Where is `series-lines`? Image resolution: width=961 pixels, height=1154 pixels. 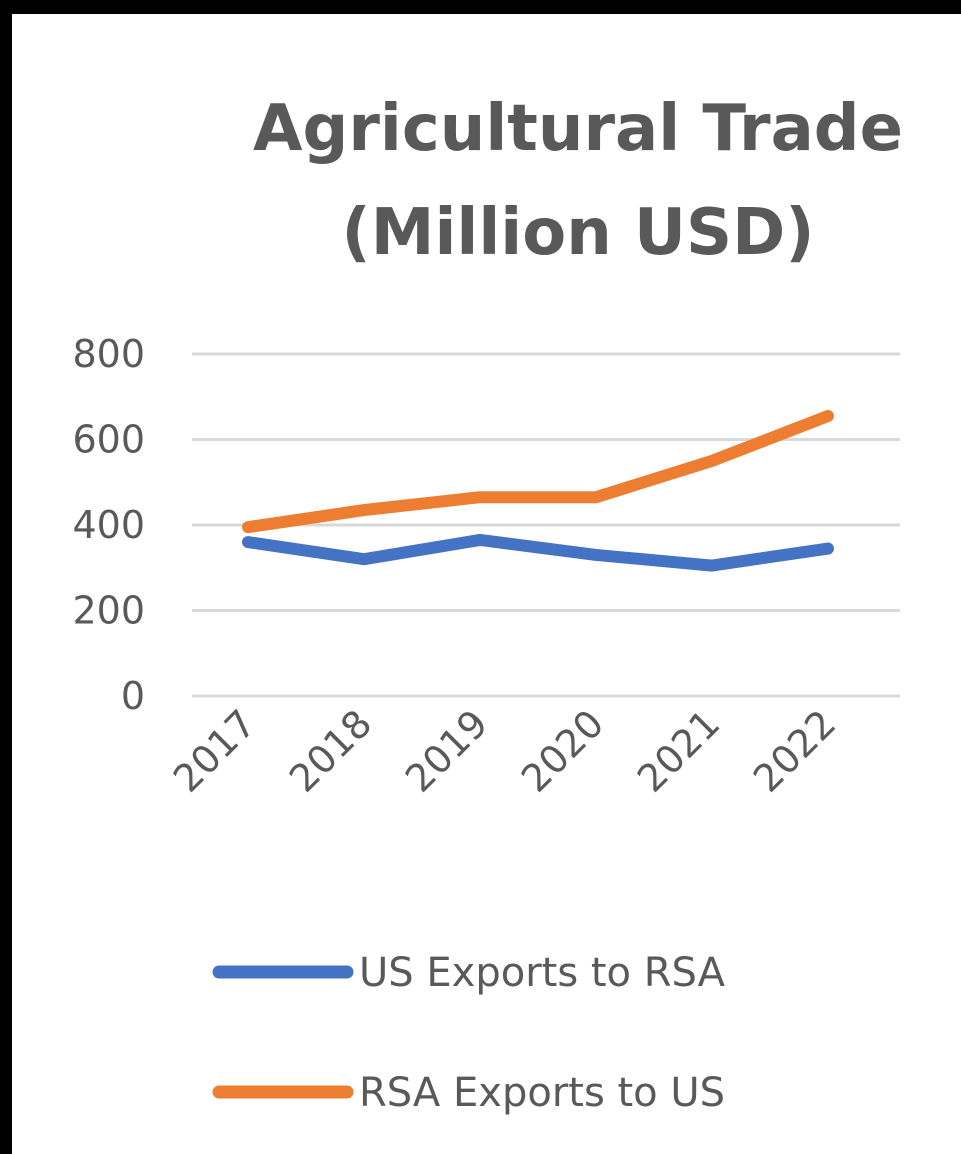 series-lines is located at coordinates (538, 490).